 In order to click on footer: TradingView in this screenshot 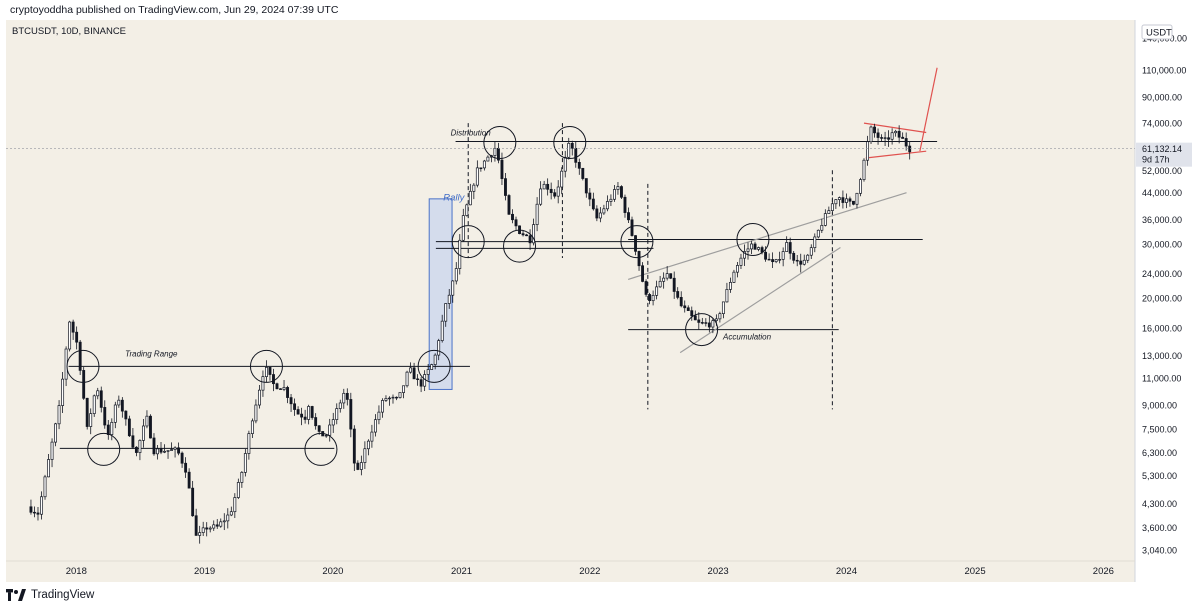, I will do `click(50, 595)`.